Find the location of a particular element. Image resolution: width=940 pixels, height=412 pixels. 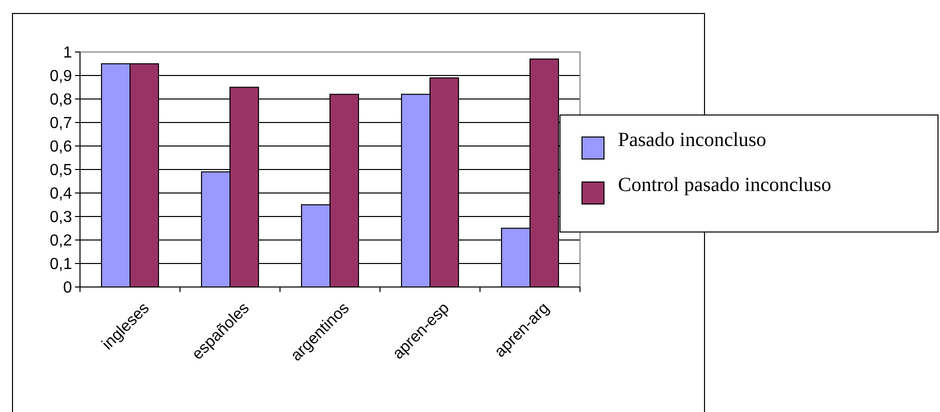

y-tick-label: 0,7 is located at coordinates (61, 123).